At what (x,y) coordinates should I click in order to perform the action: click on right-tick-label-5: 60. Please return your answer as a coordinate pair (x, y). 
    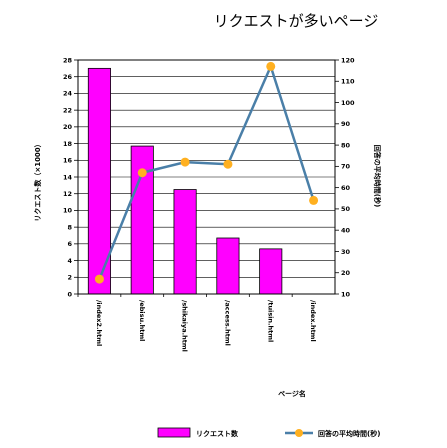
    Looking at the image, I should click on (346, 188).